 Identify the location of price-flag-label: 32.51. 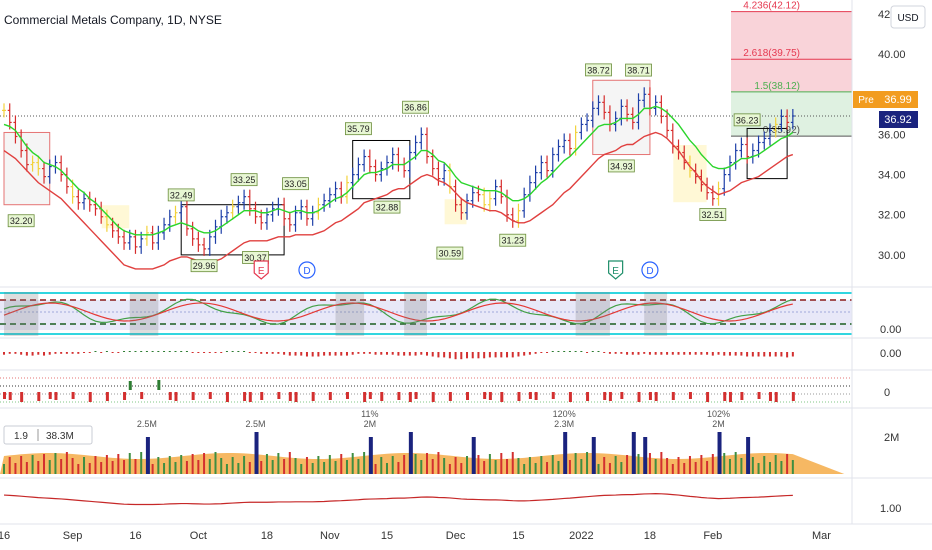
(713, 215).